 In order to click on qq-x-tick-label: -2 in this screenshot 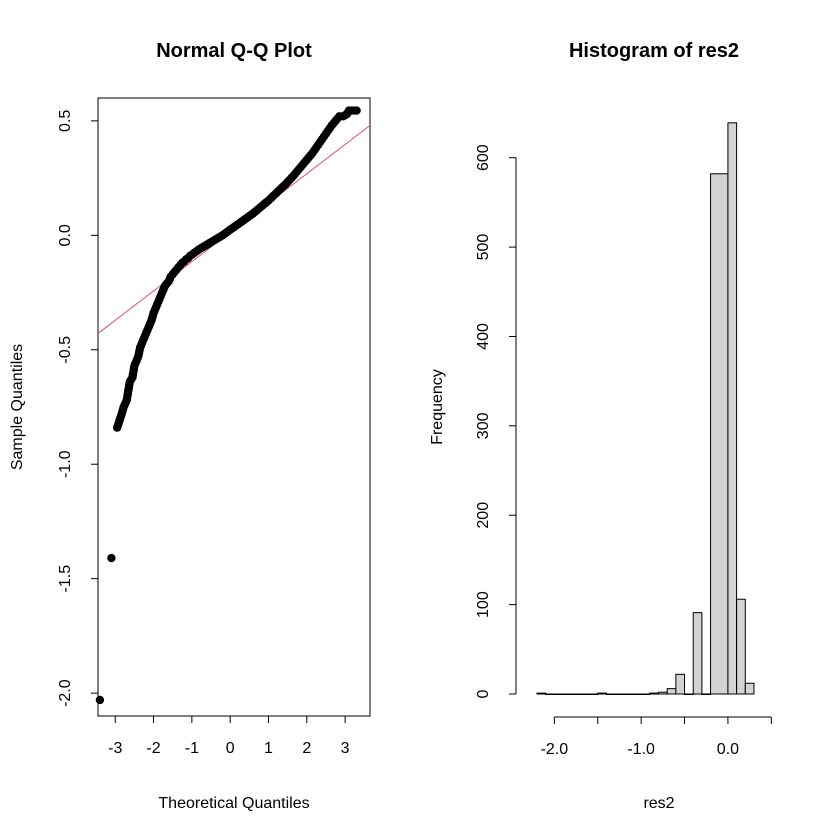, I will do `click(153, 748)`.